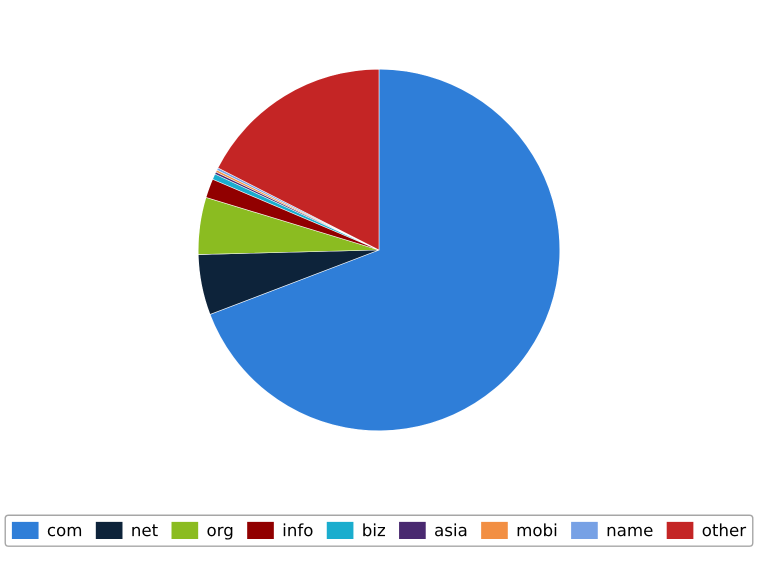 The width and height of the screenshot is (758, 563). I want to click on legend-label: info, so click(298, 529).